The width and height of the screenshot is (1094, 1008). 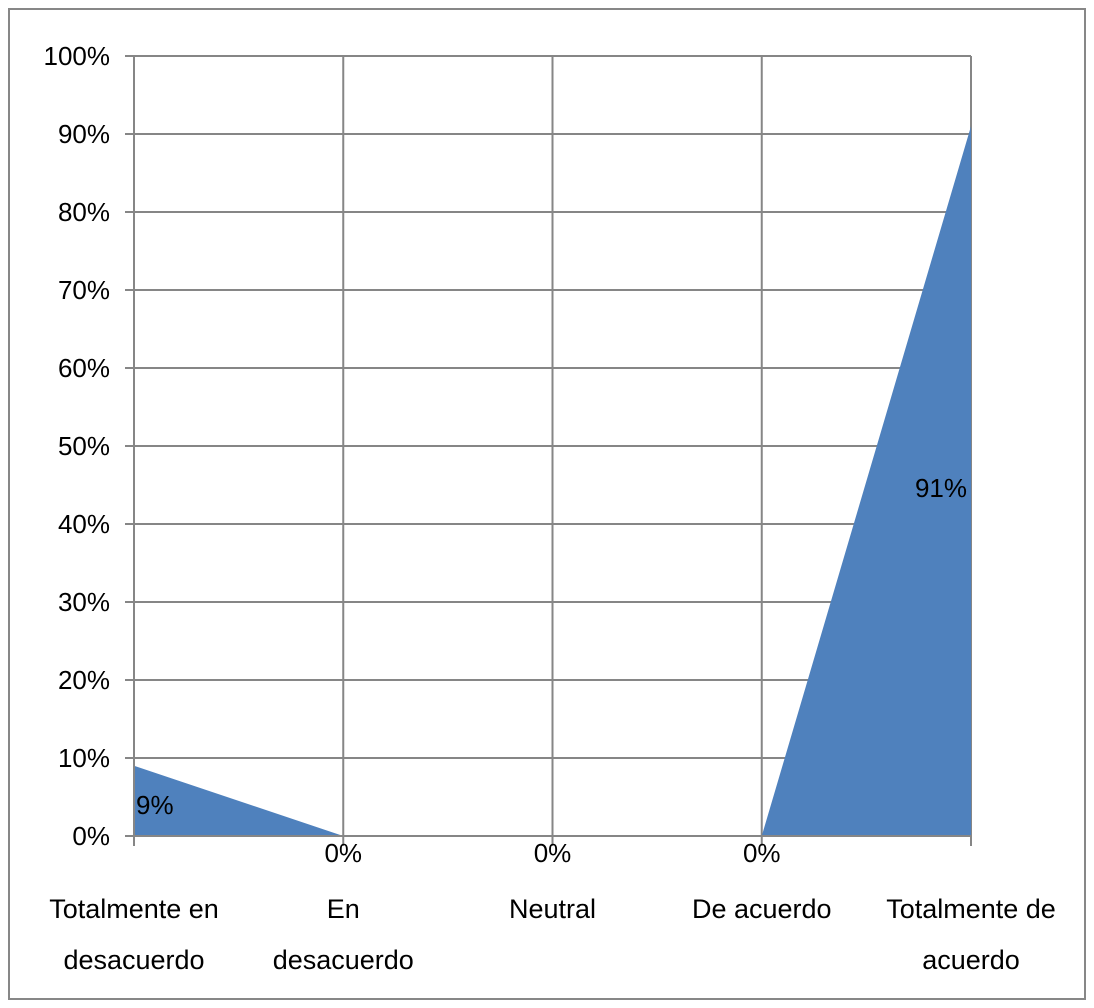 I want to click on x-category-label: Neutral, so click(x=552, y=909).